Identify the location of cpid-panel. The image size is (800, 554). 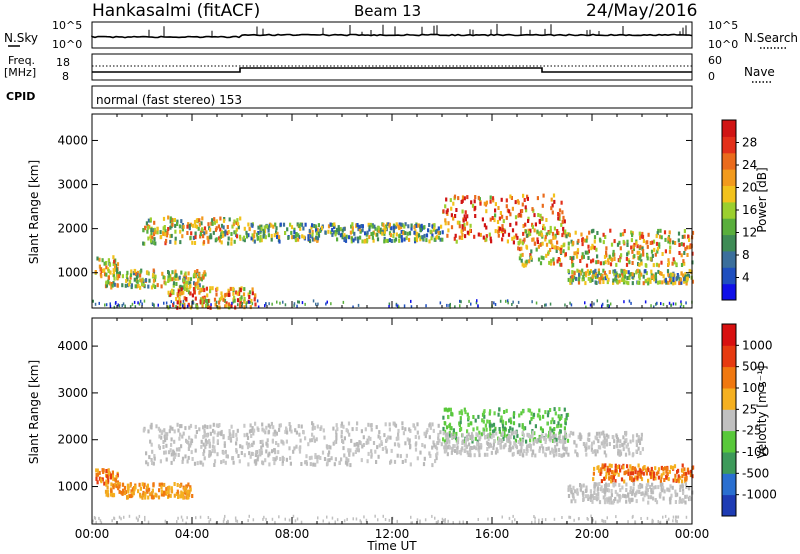
(392, 97).